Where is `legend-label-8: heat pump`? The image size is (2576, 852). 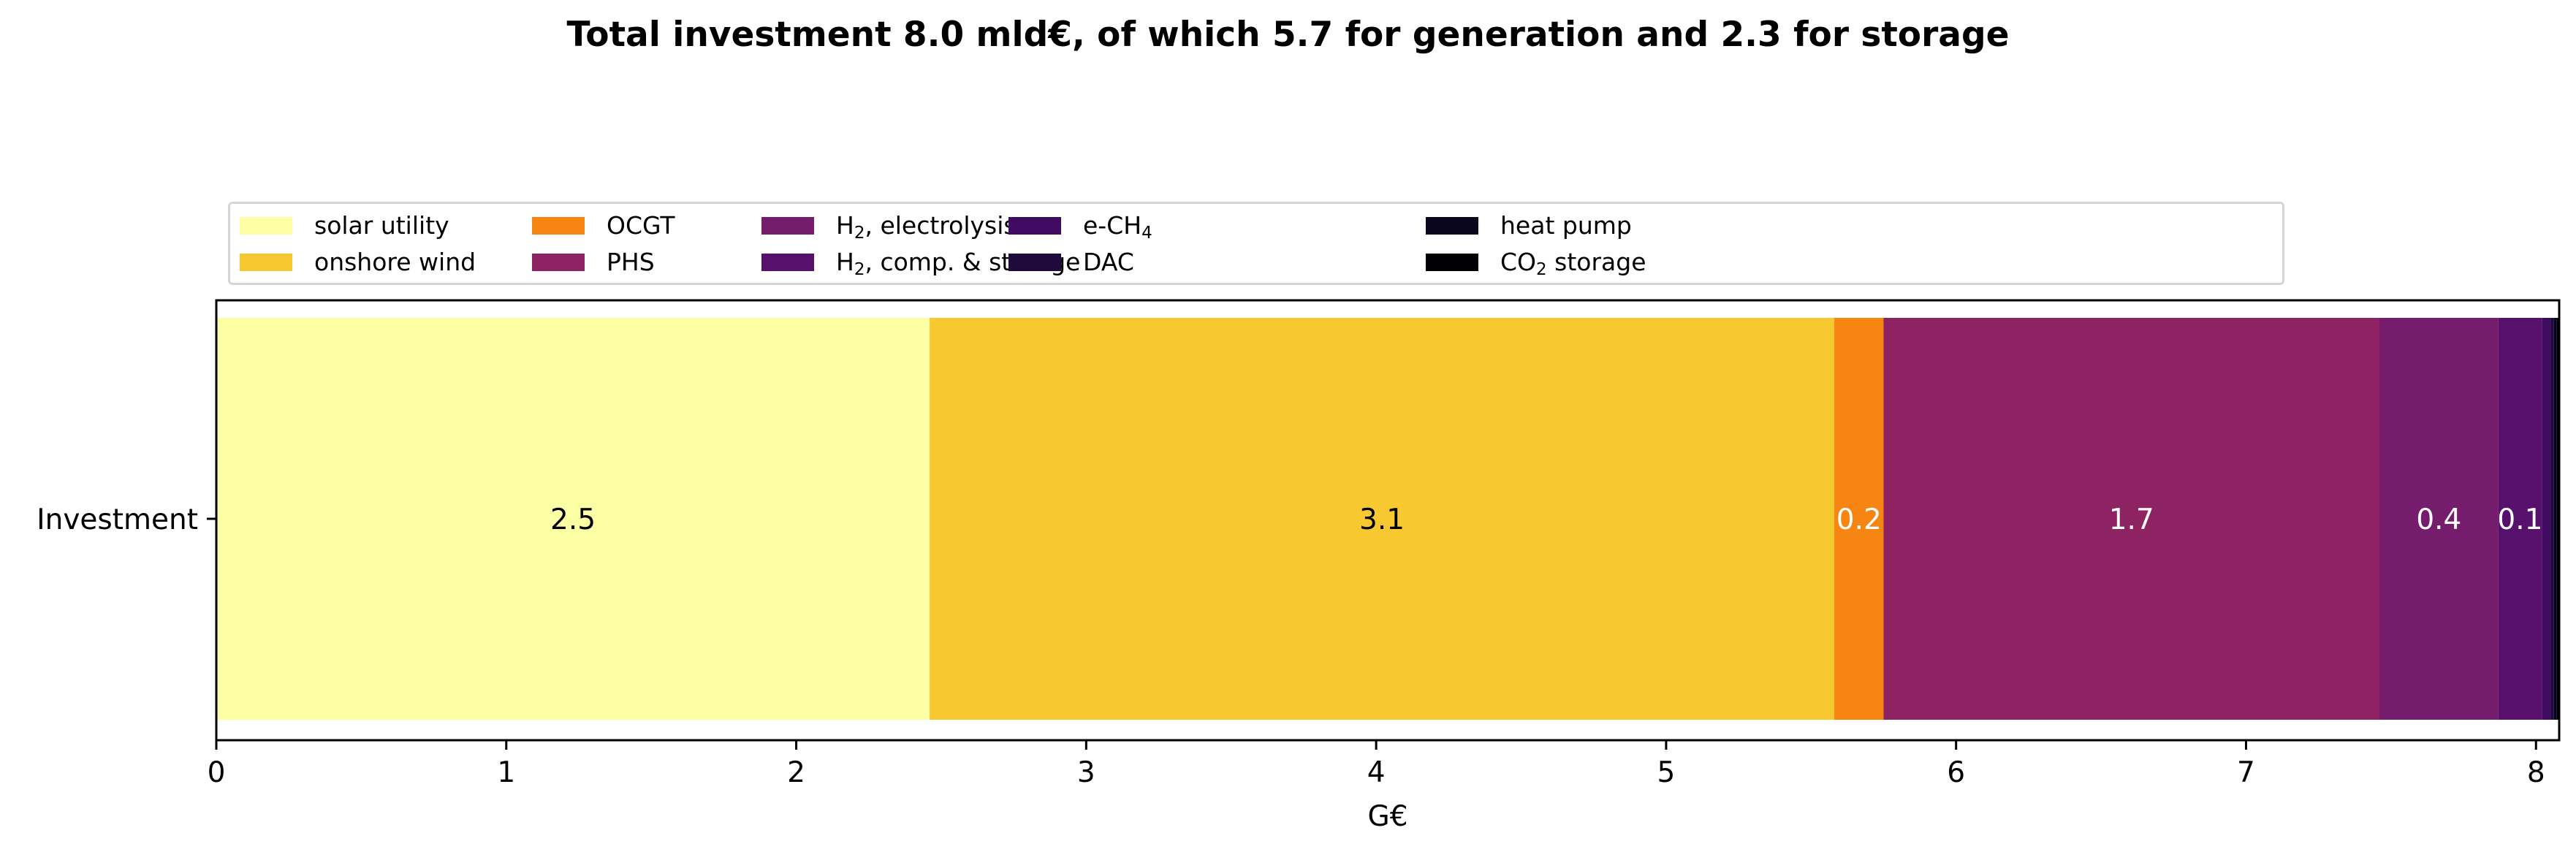
legend-label-8: heat pump is located at coordinates (1566, 225).